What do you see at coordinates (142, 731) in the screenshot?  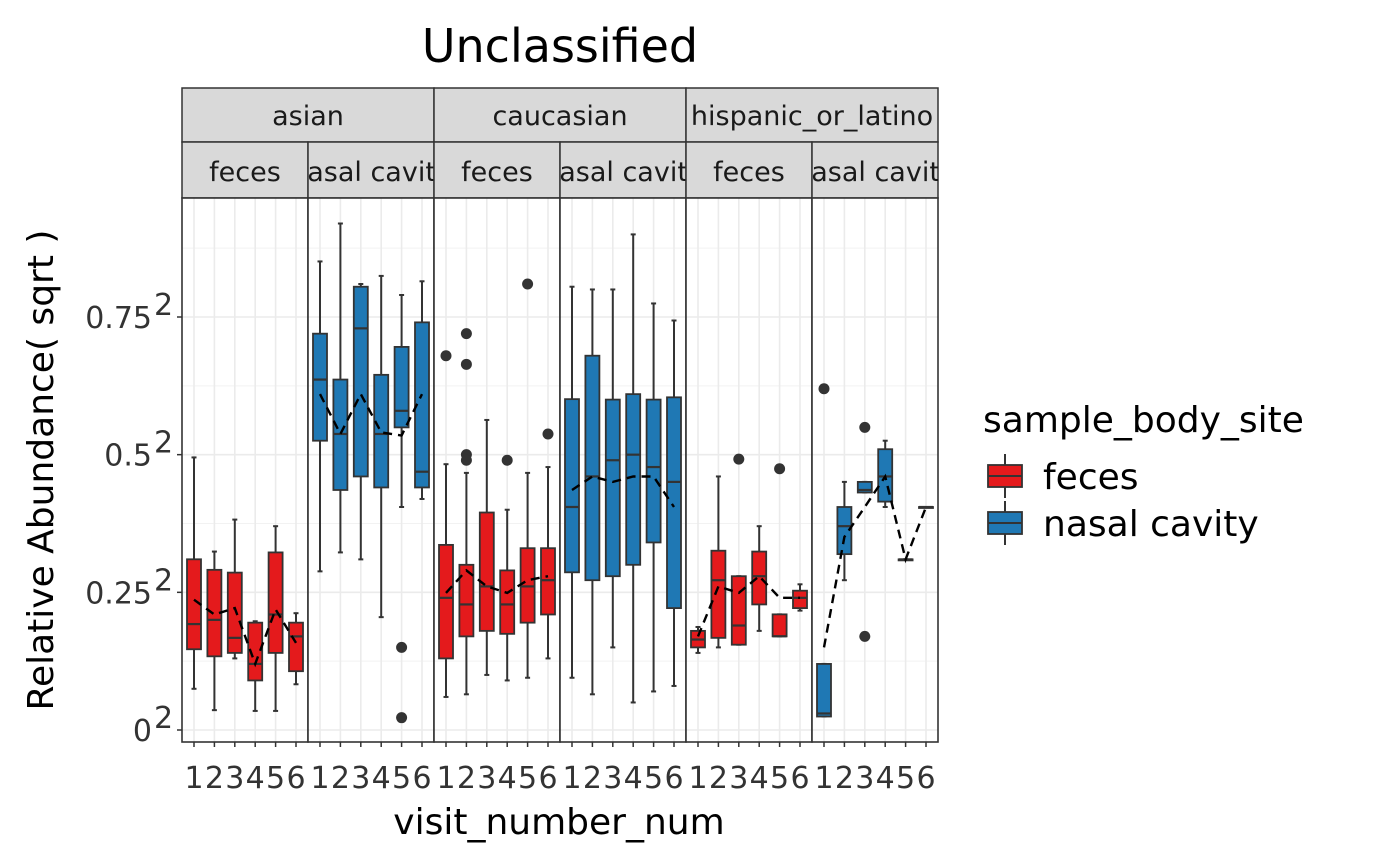 I see `y-tick-label: 0` at bounding box center [142, 731].